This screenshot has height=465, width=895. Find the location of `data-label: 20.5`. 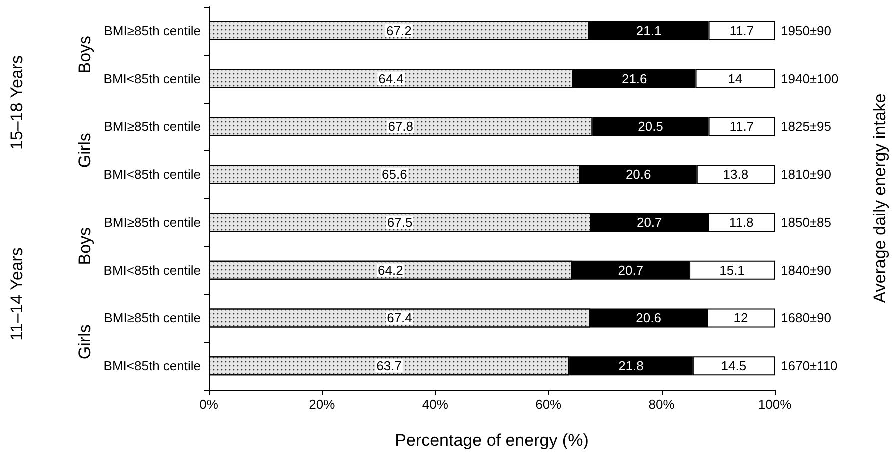

data-label: 20.5 is located at coordinates (651, 126).